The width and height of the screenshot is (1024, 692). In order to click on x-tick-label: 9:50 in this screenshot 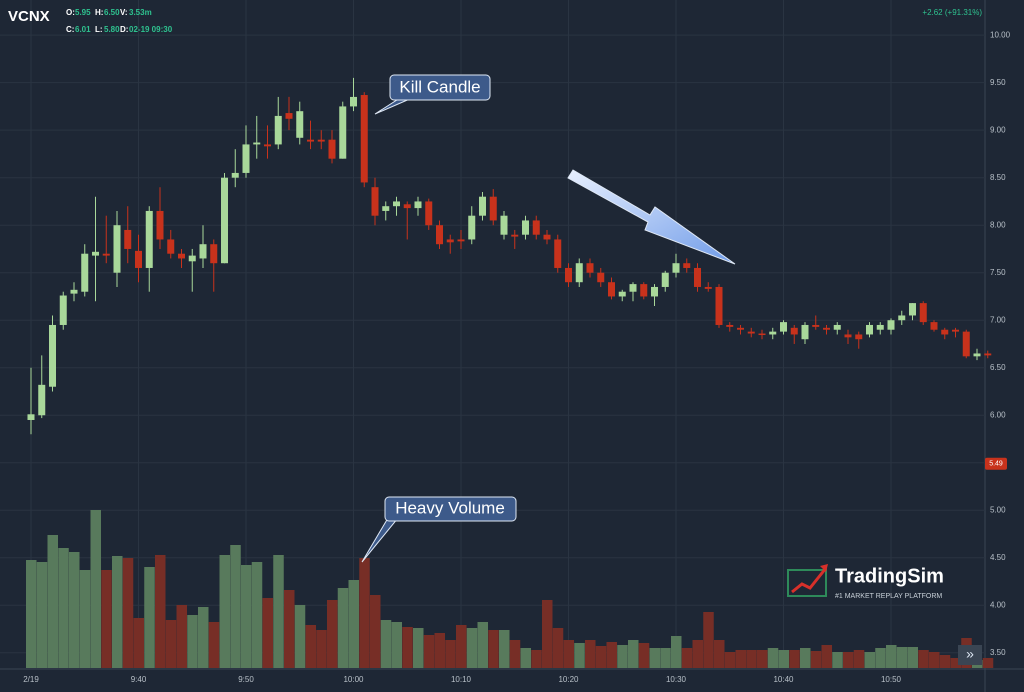, I will do `click(246, 679)`.